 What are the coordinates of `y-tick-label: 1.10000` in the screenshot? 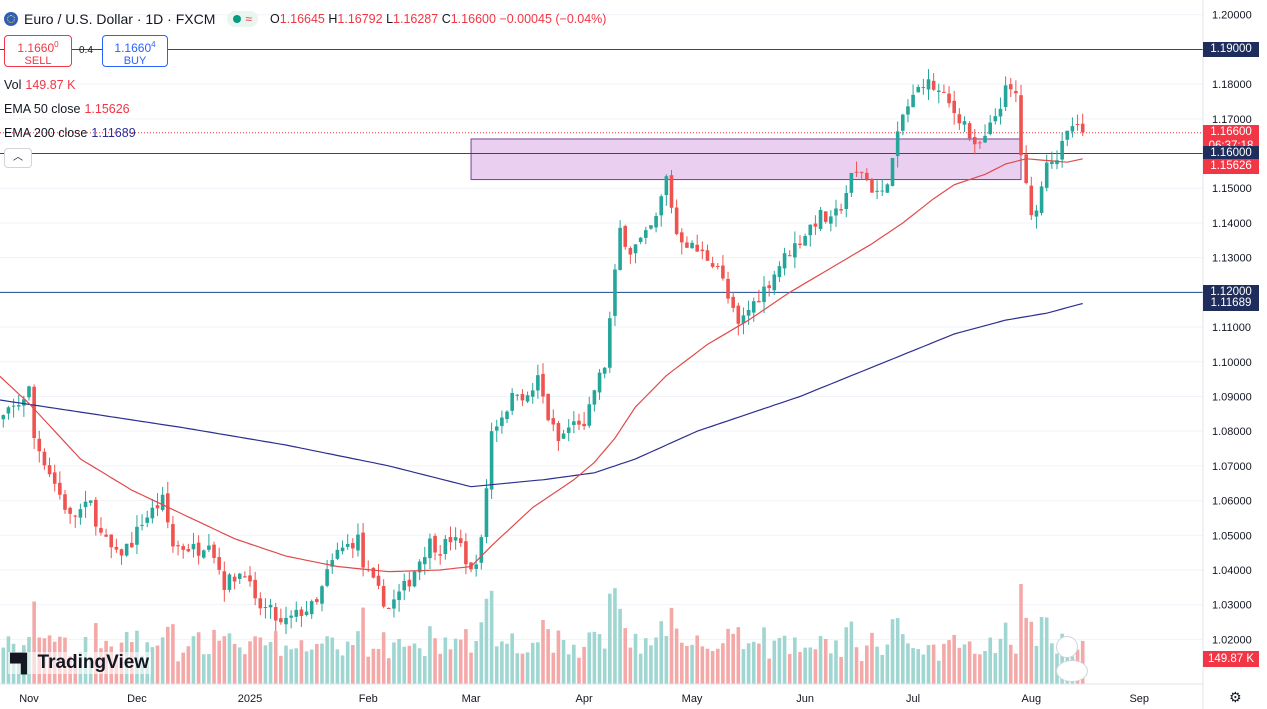 It's located at (1232, 363).